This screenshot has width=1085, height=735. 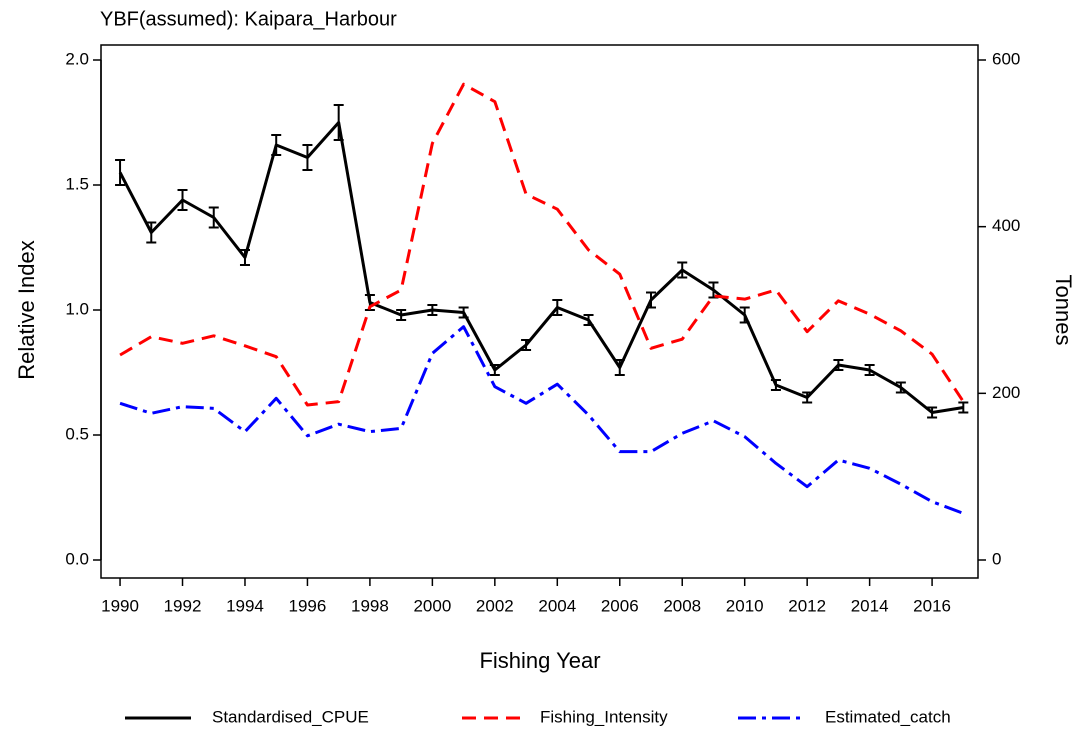 What do you see at coordinates (557, 605) in the screenshot?
I see `x-tick-label: 2004` at bounding box center [557, 605].